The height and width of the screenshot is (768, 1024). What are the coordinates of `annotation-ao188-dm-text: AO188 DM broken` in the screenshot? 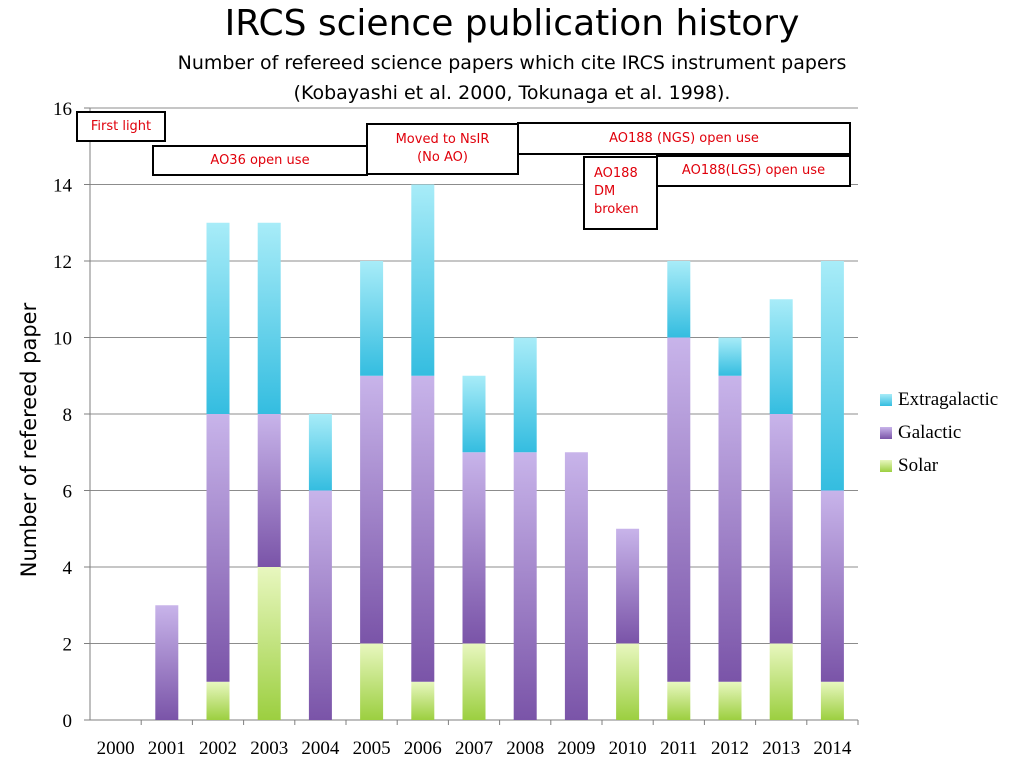 It's located at (616, 191).